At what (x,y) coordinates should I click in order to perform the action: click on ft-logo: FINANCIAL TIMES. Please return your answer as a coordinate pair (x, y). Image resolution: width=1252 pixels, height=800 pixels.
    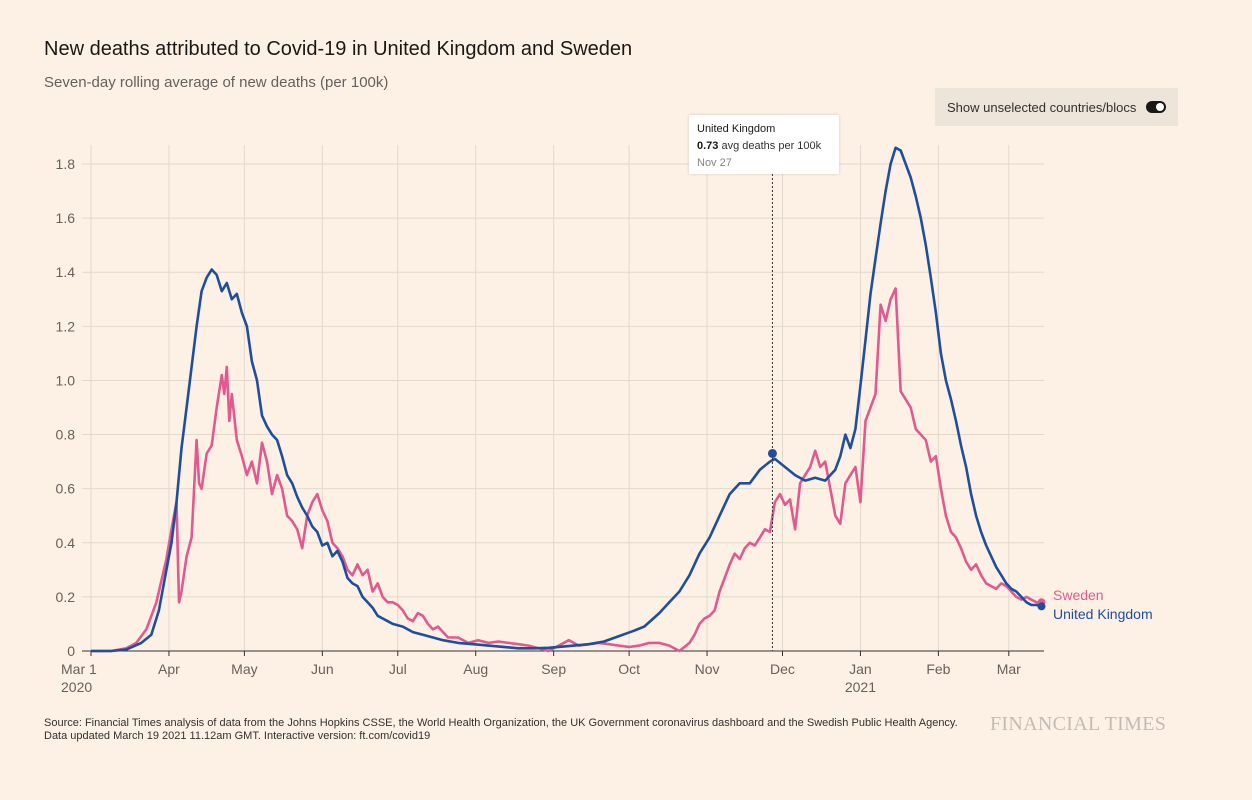
    Looking at the image, I should click on (1078, 724).